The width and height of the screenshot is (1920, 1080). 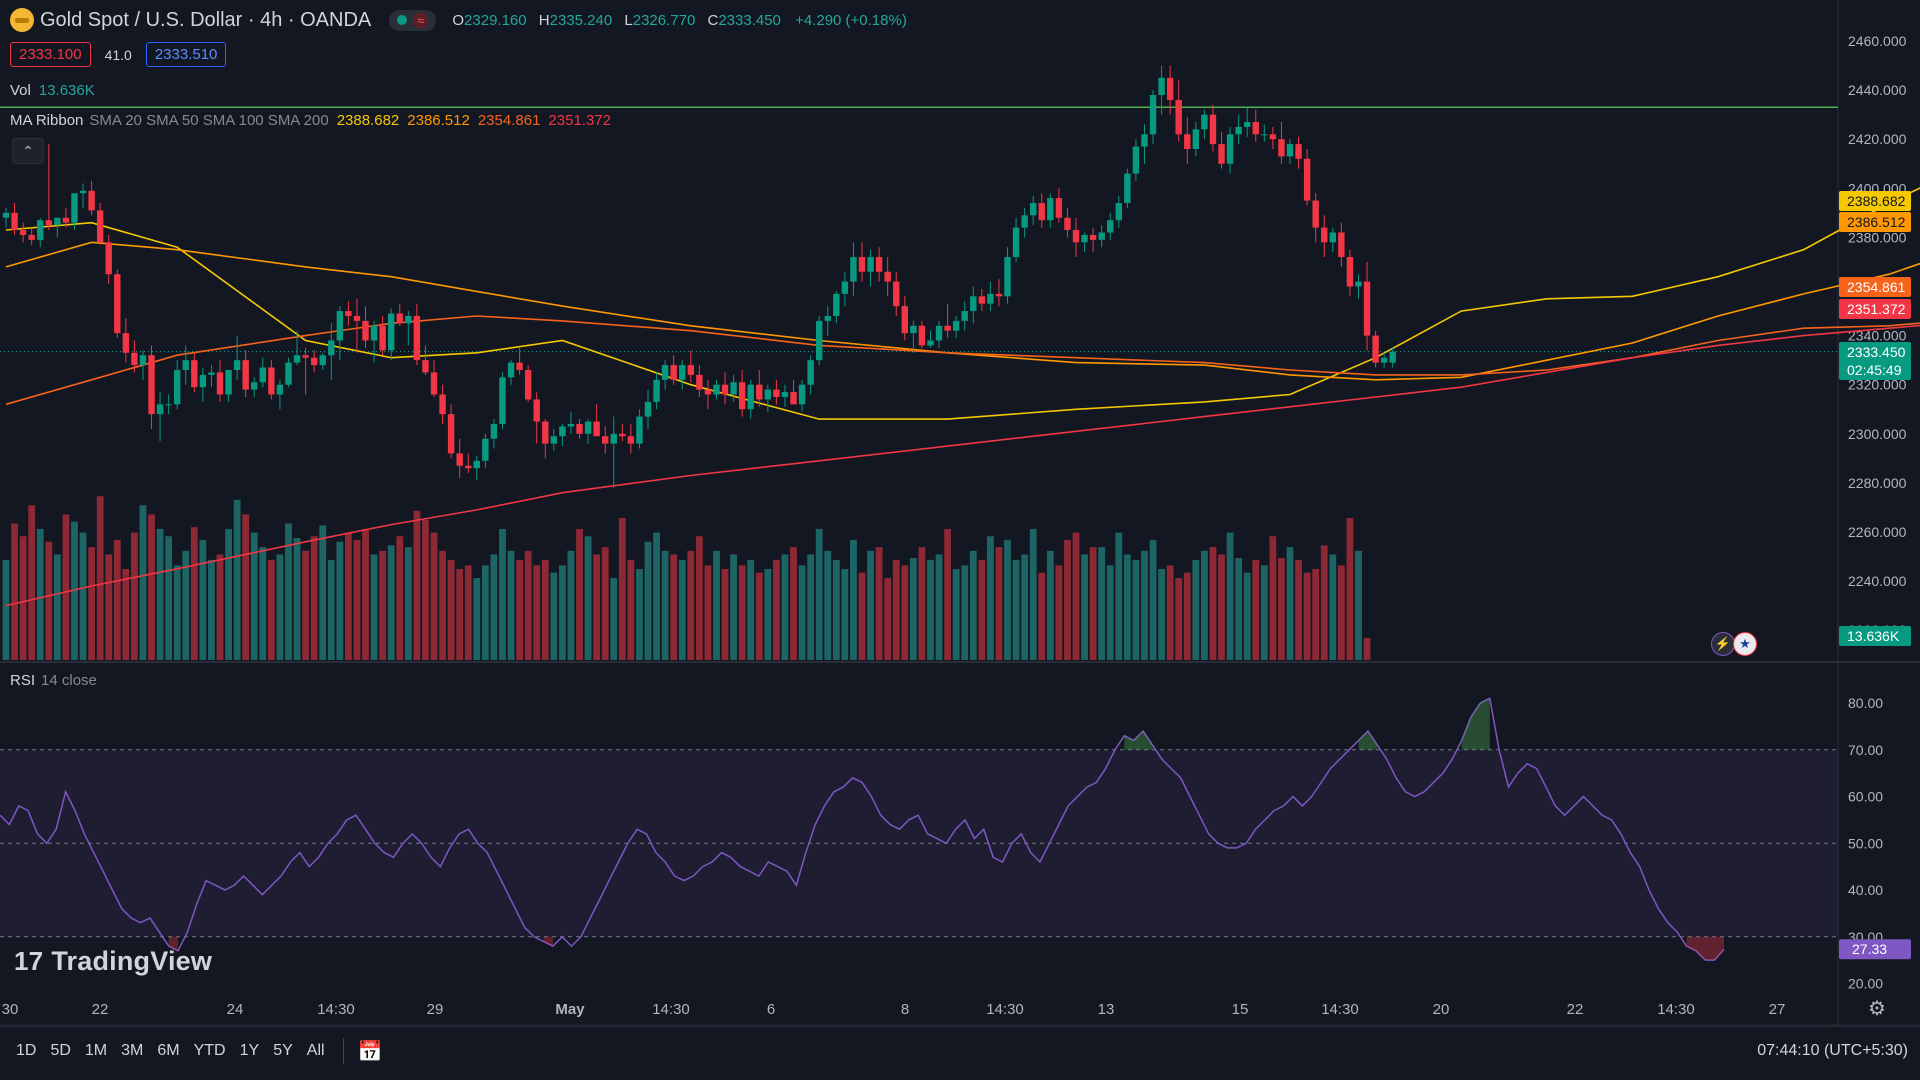 I want to click on rsi-legend: RSI 14 close, so click(x=53, y=680).